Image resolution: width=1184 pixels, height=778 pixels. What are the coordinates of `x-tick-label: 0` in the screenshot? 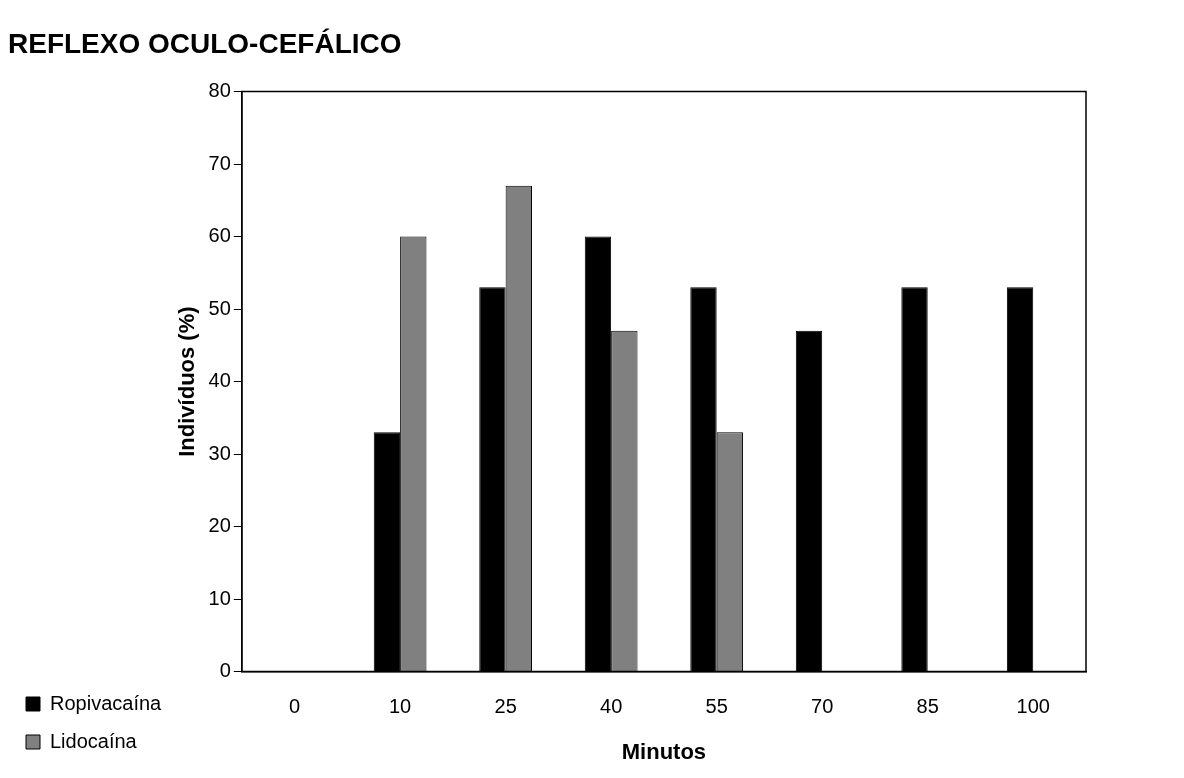 It's located at (295, 706).